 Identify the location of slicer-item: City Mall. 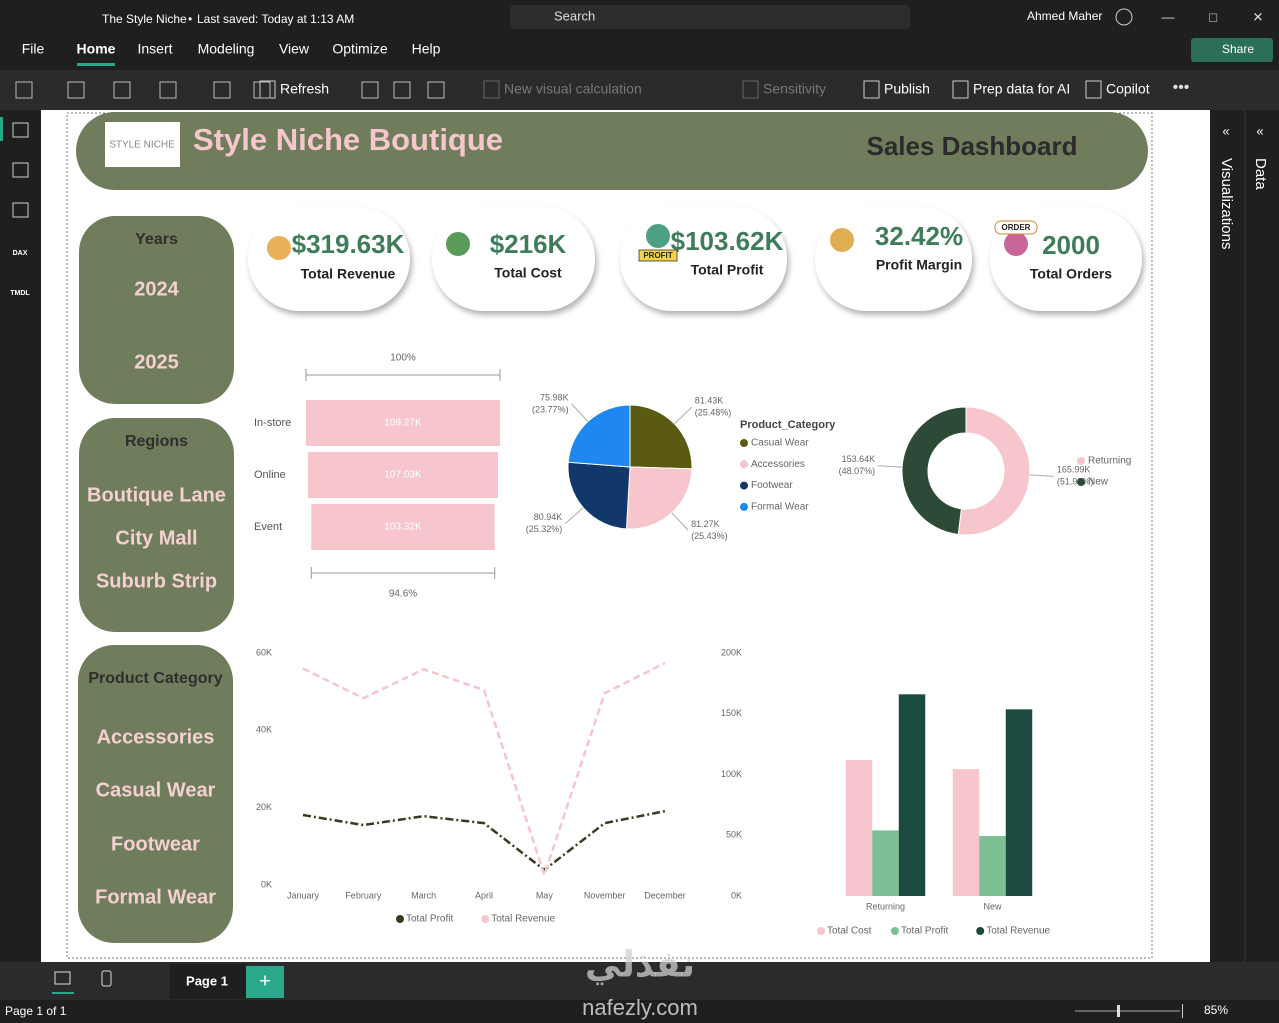
(156, 538).